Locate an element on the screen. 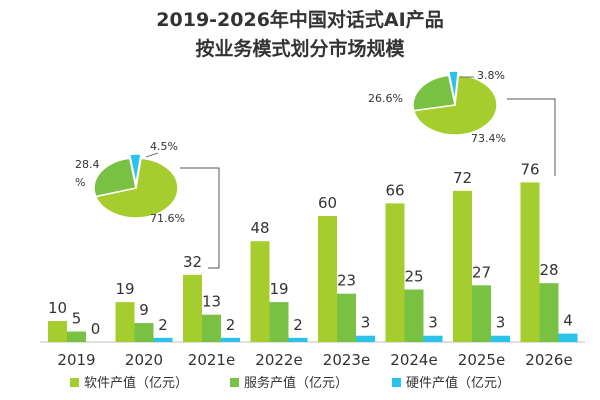 The height and width of the screenshot is (400, 600). bar-value-label-2020-series-1: 9 is located at coordinates (144, 310).